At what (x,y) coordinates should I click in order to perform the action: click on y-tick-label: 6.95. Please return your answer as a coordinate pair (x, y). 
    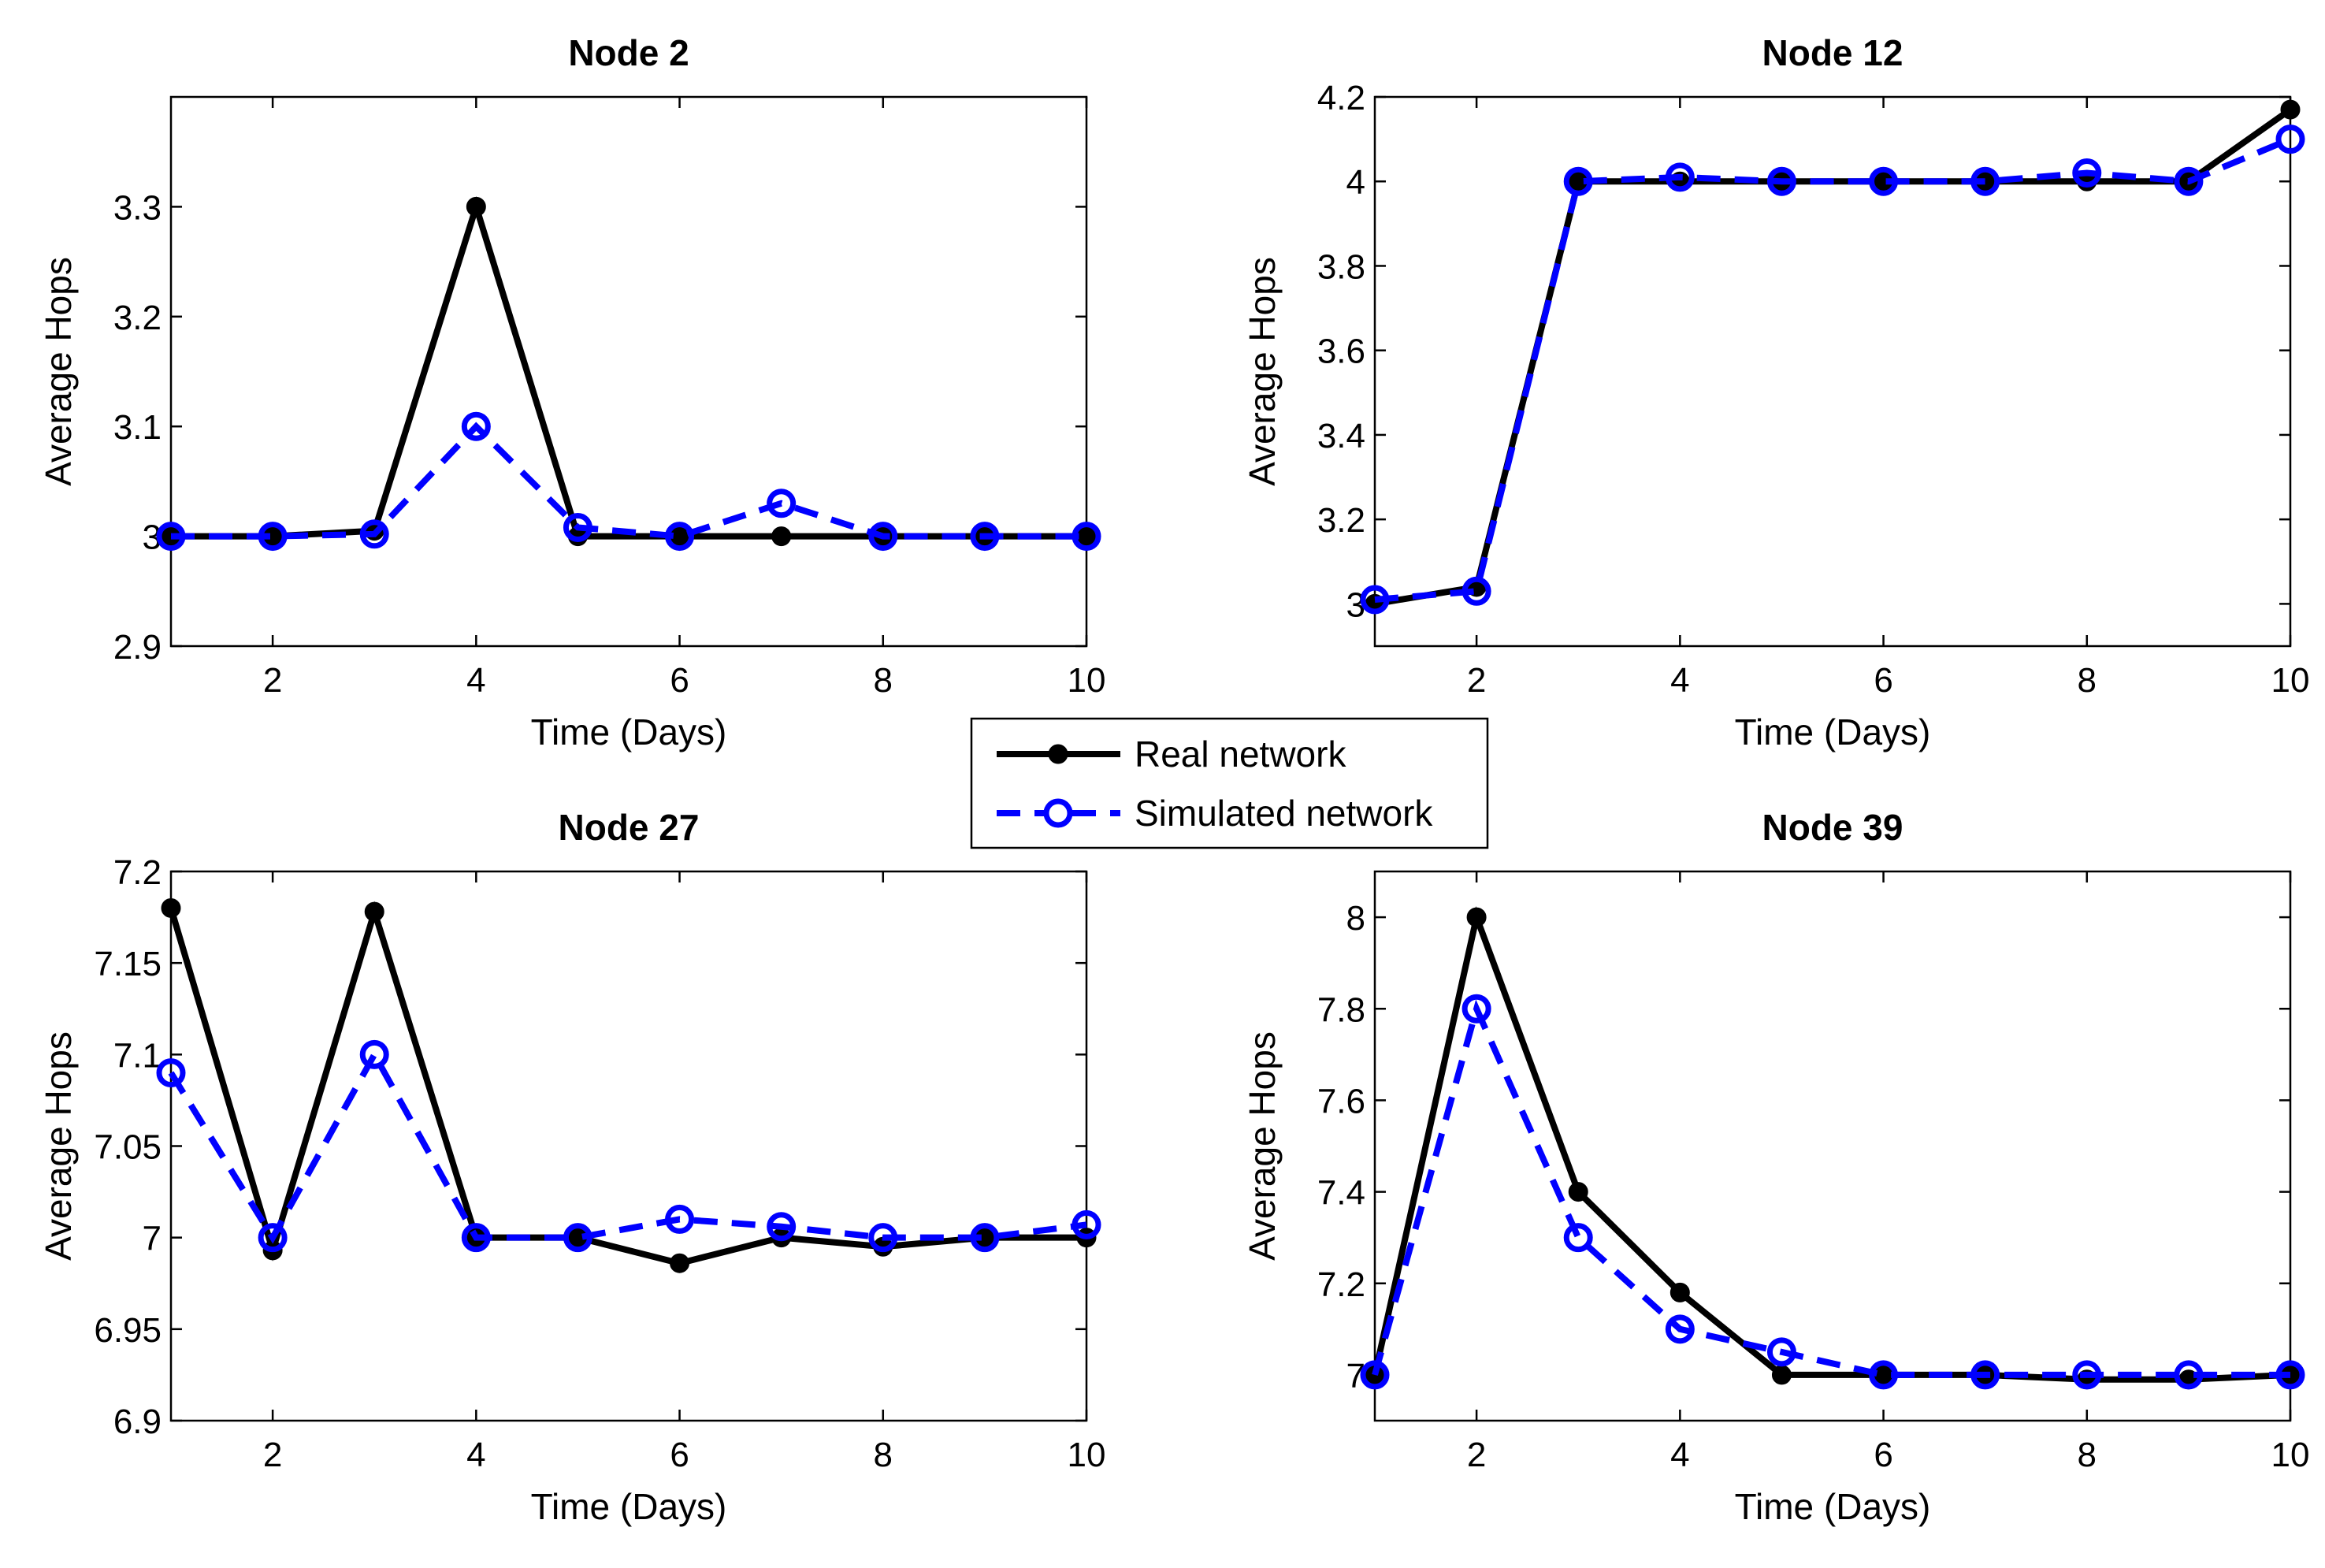
    Looking at the image, I should click on (128, 1330).